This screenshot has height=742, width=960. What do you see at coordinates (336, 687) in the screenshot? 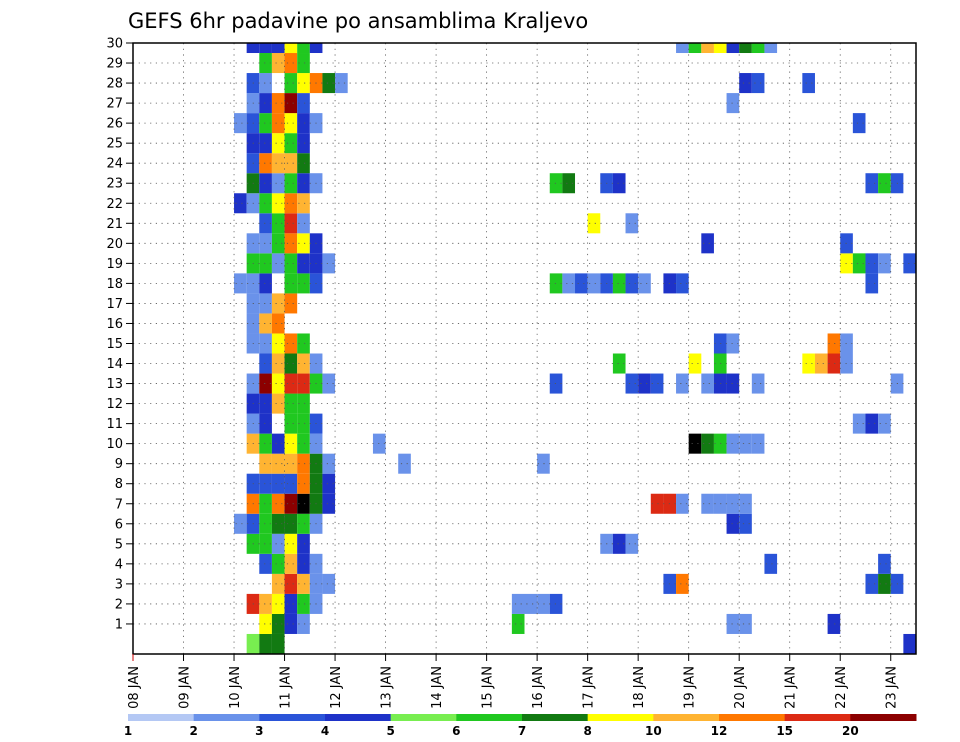
I see `x-tick-label: 12 JAN` at bounding box center [336, 687].